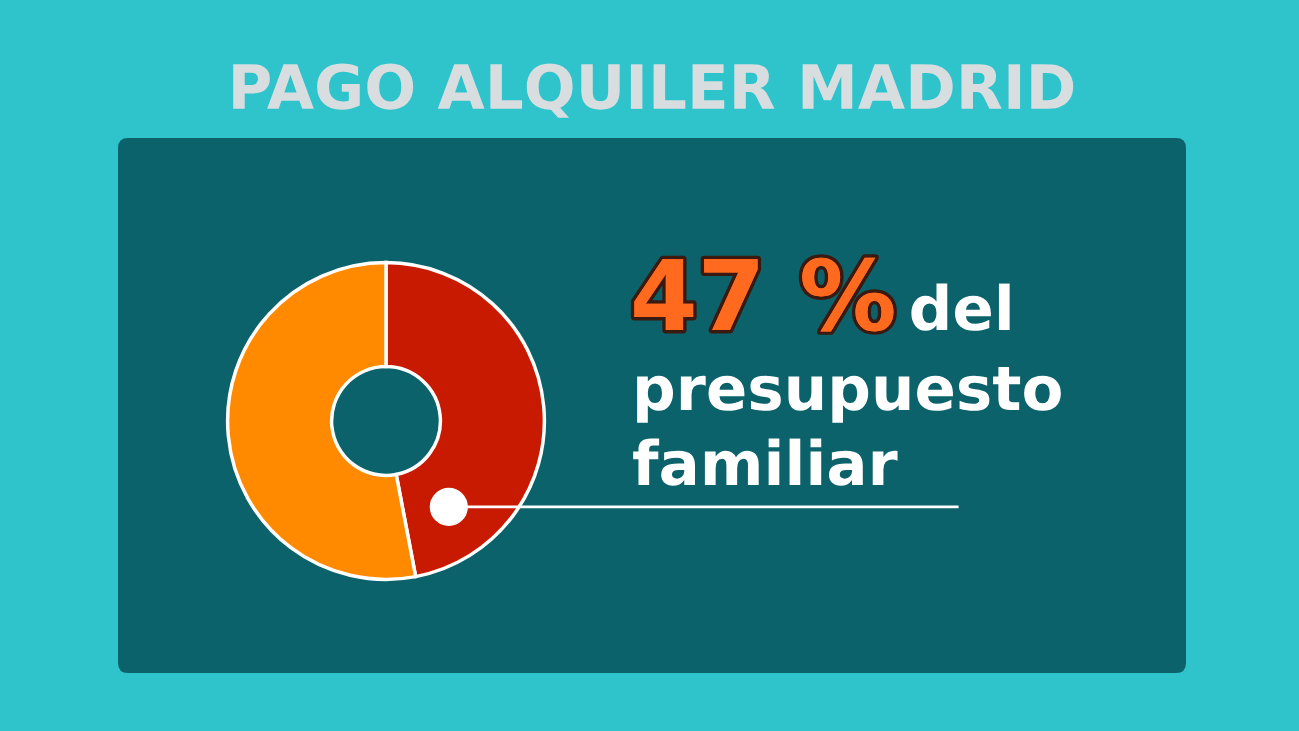  Describe the element at coordinates (653, 90) in the screenshot. I see `chart-title: PAGO ALQUILER MADRID` at that location.